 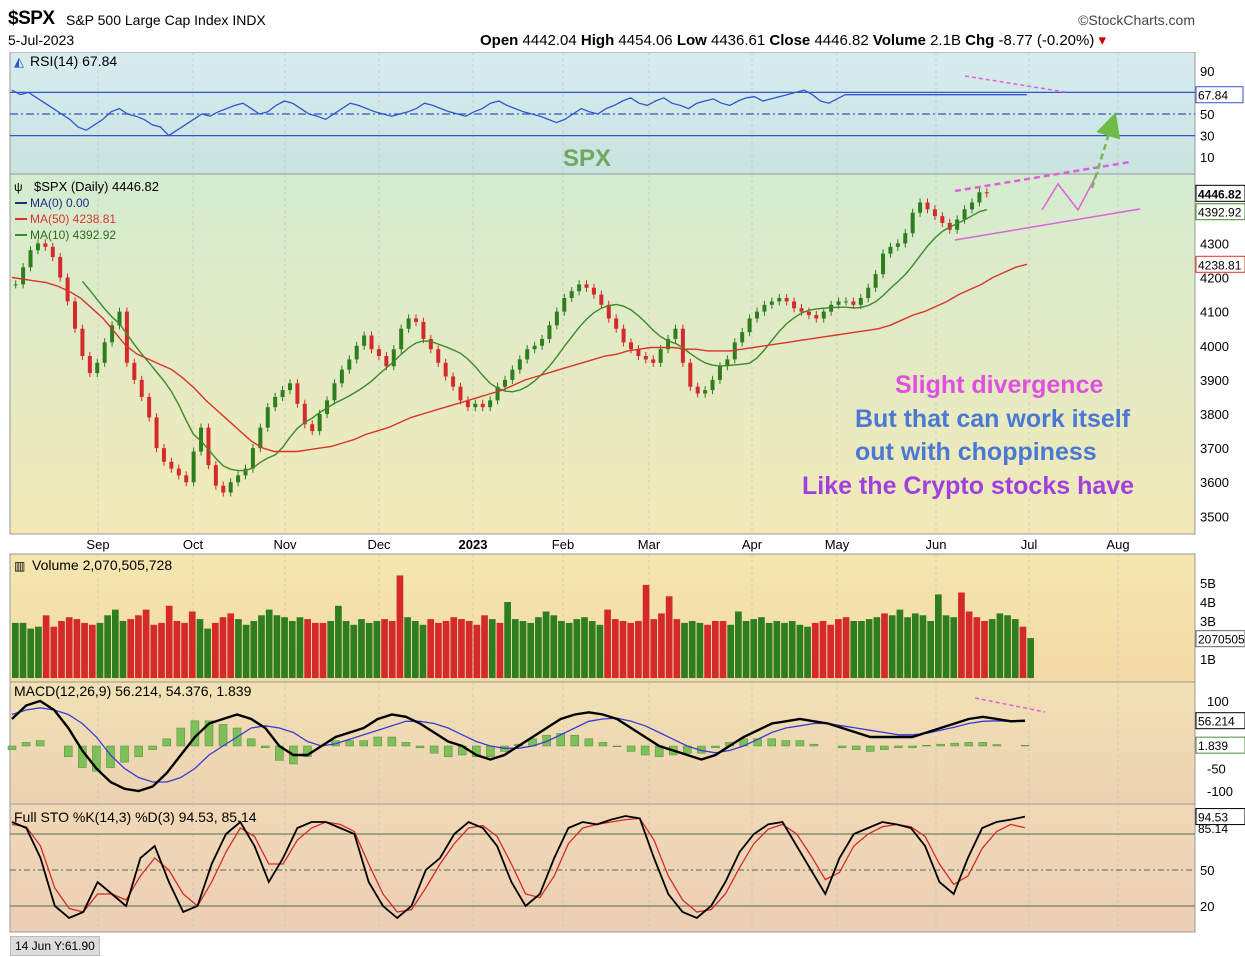 I want to click on annotation-line-2: But that can work itself, so click(x=993, y=419).